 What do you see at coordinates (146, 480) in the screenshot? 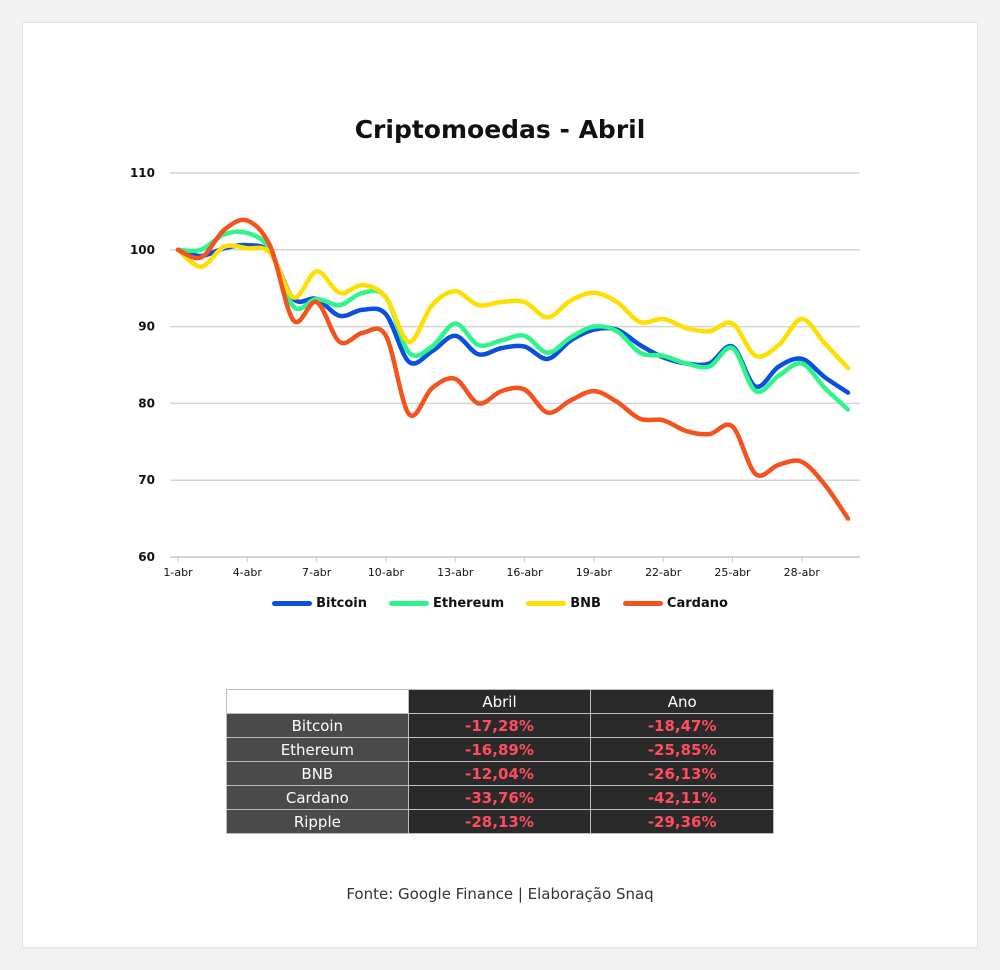
I see `y-tick-label: 70` at bounding box center [146, 480].